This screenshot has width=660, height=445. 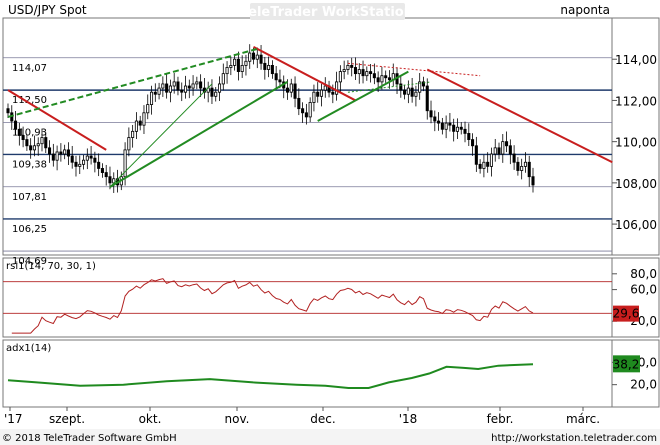 What do you see at coordinates (89, 438) in the screenshot?
I see `copyright: © 2018 TeleTrader Software GmbH` at bounding box center [89, 438].